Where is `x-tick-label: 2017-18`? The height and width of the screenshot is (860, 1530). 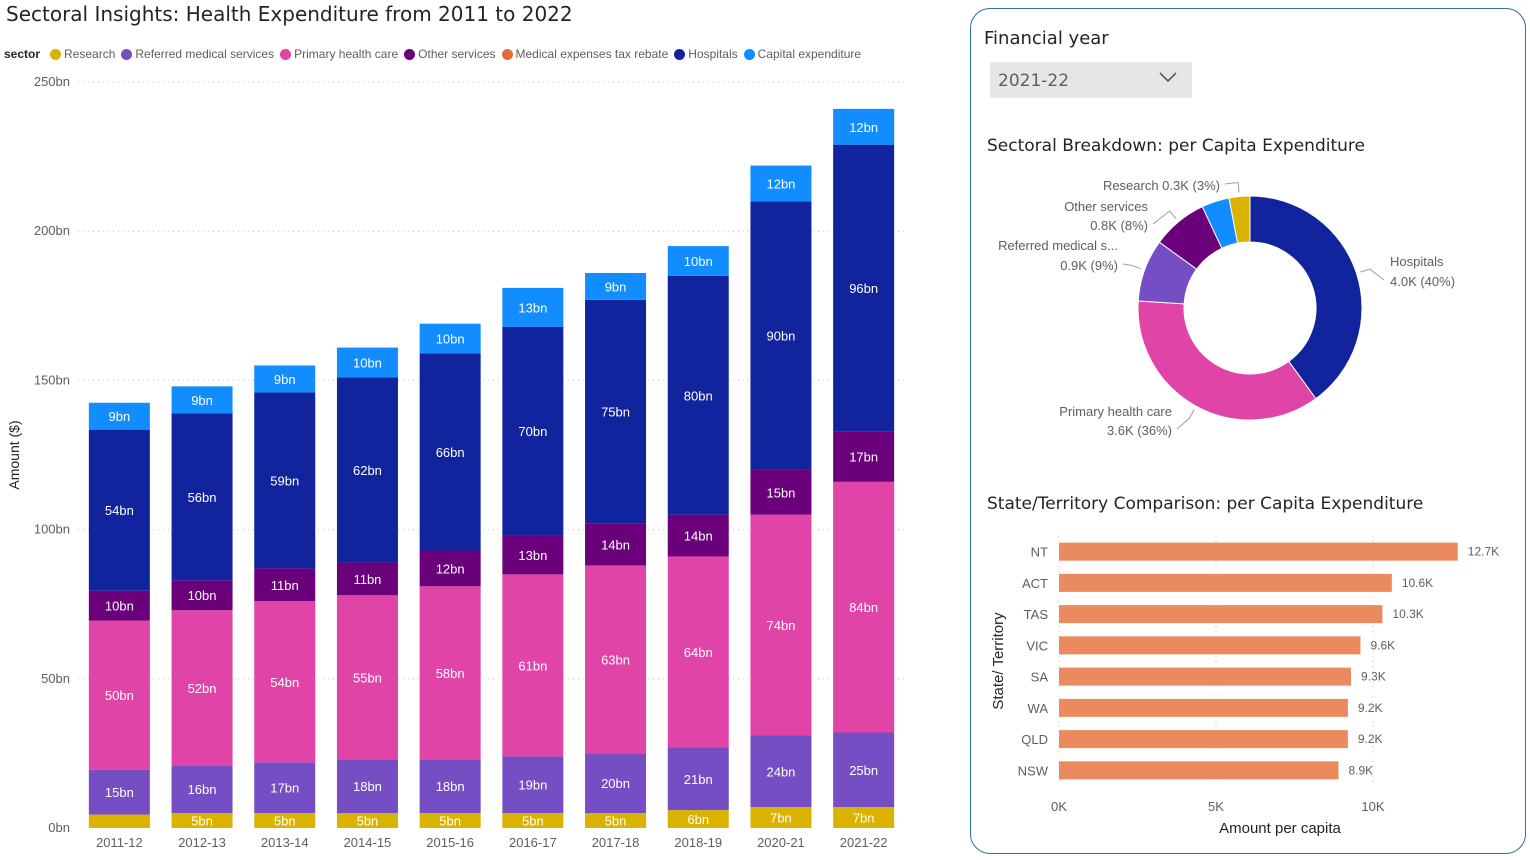
x-tick-label: 2017-18 is located at coordinates (616, 842).